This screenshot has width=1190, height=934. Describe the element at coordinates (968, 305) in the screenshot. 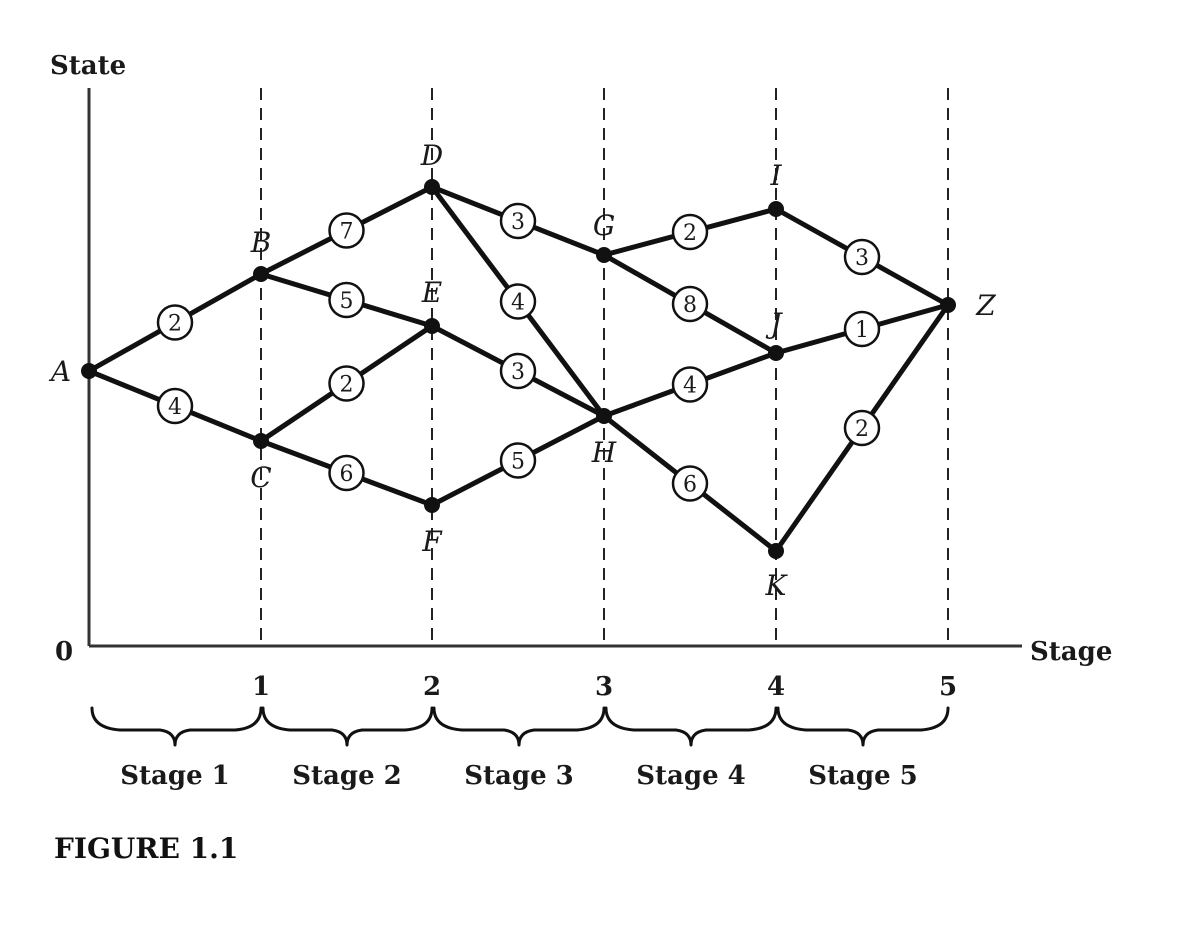

I see `node-z: Z` at that location.